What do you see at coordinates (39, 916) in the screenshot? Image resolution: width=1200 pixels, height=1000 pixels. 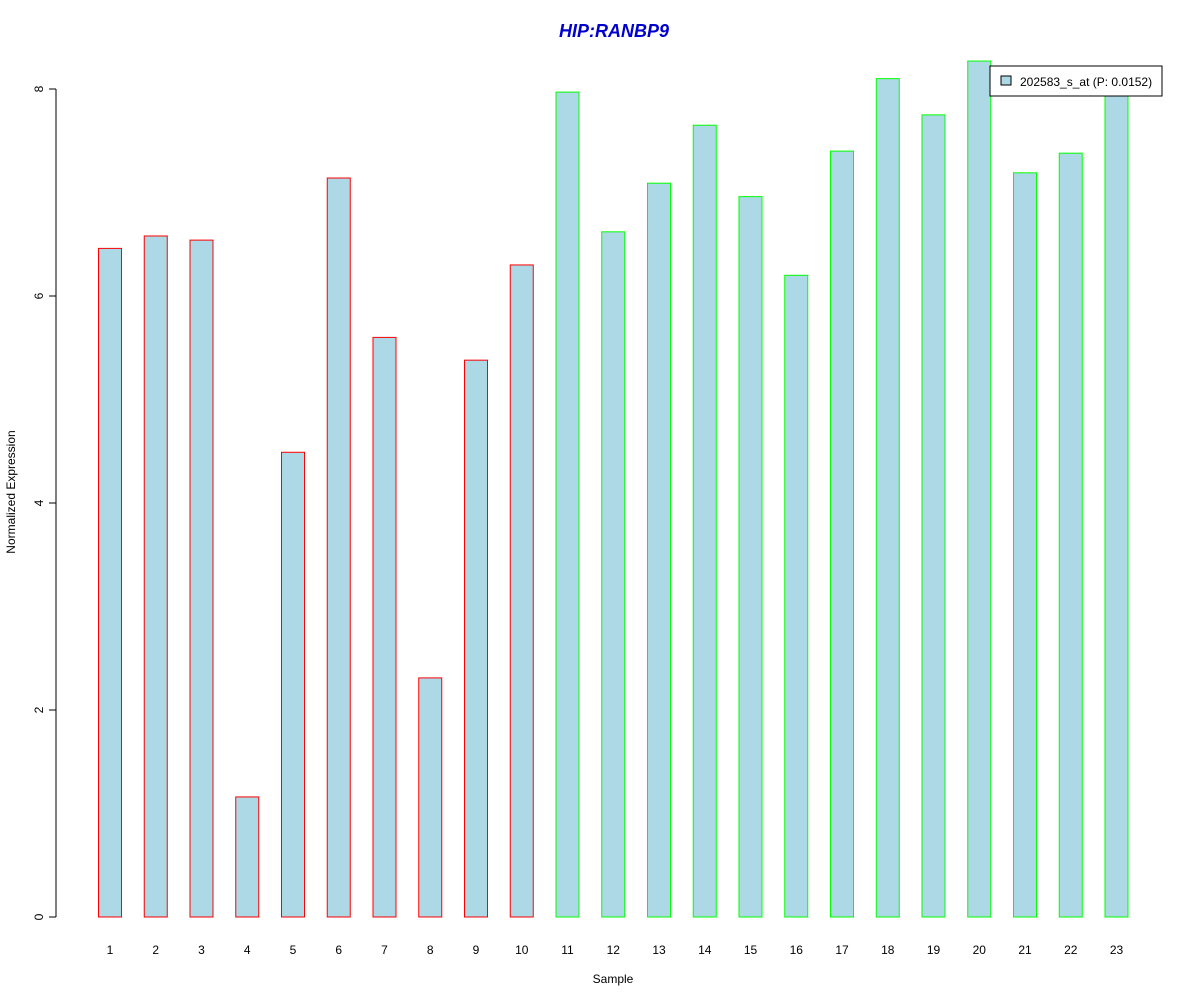 I see `y-axis-tick-label: 0` at bounding box center [39, 916].